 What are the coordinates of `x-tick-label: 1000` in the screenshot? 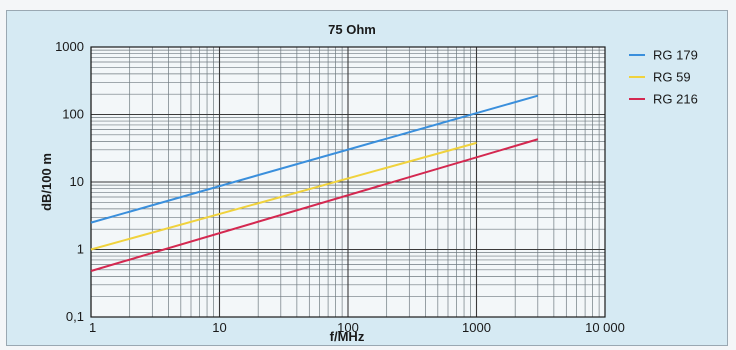 It's located at (476, 327).